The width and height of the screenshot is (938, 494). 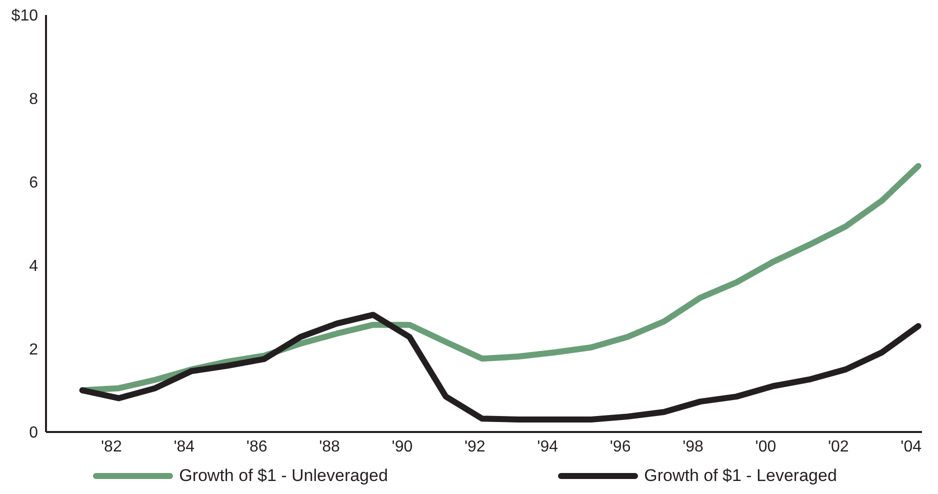 I want to click on y-tick-label: 4, so click(x=33, y=266).